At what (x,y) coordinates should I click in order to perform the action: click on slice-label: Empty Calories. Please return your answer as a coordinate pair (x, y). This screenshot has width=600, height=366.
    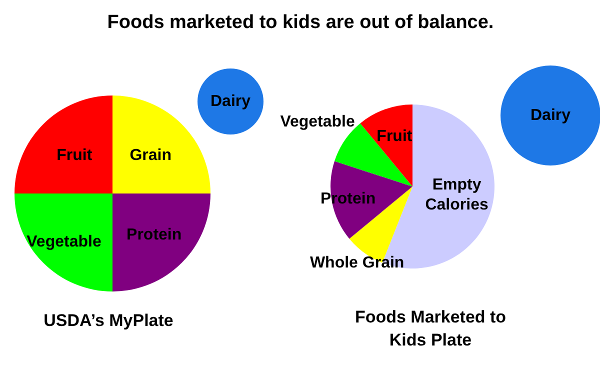
    Looking at the image, I should click on (456, 195).